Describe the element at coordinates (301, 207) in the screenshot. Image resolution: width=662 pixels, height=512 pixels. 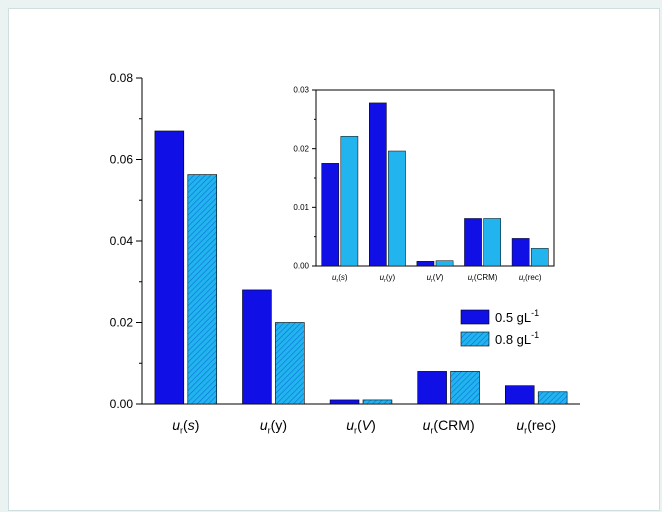
I see `y-tick-label: 0.01` at that location.